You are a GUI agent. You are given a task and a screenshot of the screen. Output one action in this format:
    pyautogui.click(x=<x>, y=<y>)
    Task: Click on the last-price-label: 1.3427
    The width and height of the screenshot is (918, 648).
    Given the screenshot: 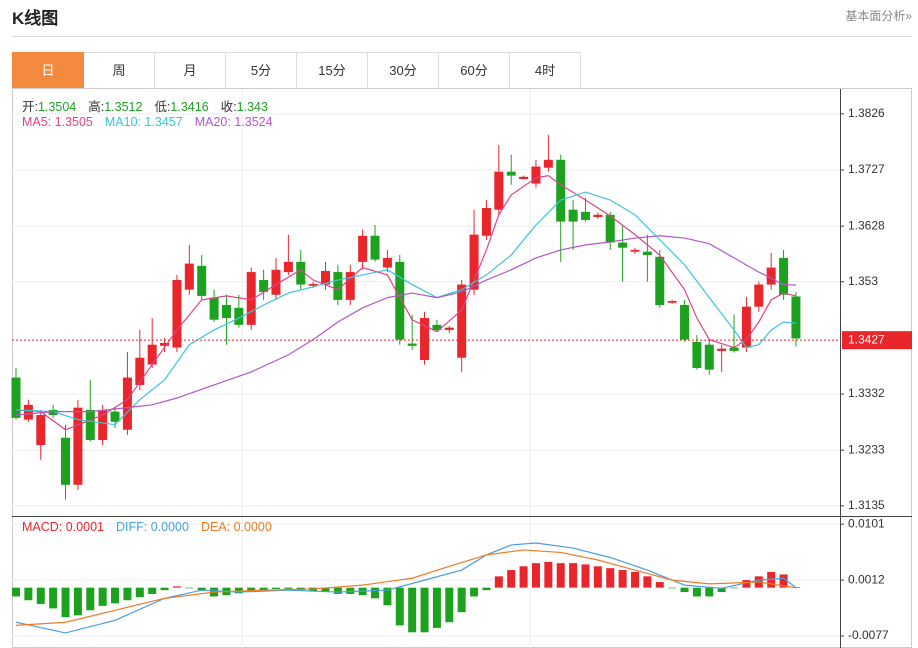 What is the action you would take?
    pyautogui.click(x=866, y=339)
    